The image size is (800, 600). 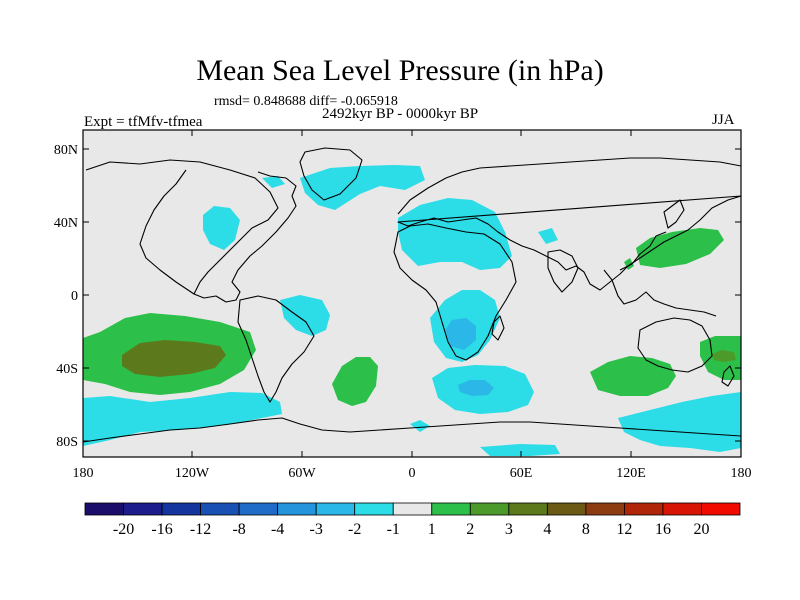 What do you see at coordinates (460, 334) in the screenshot?
I see `anomaly-southern-africa-core` at bounding box center [460, 334].